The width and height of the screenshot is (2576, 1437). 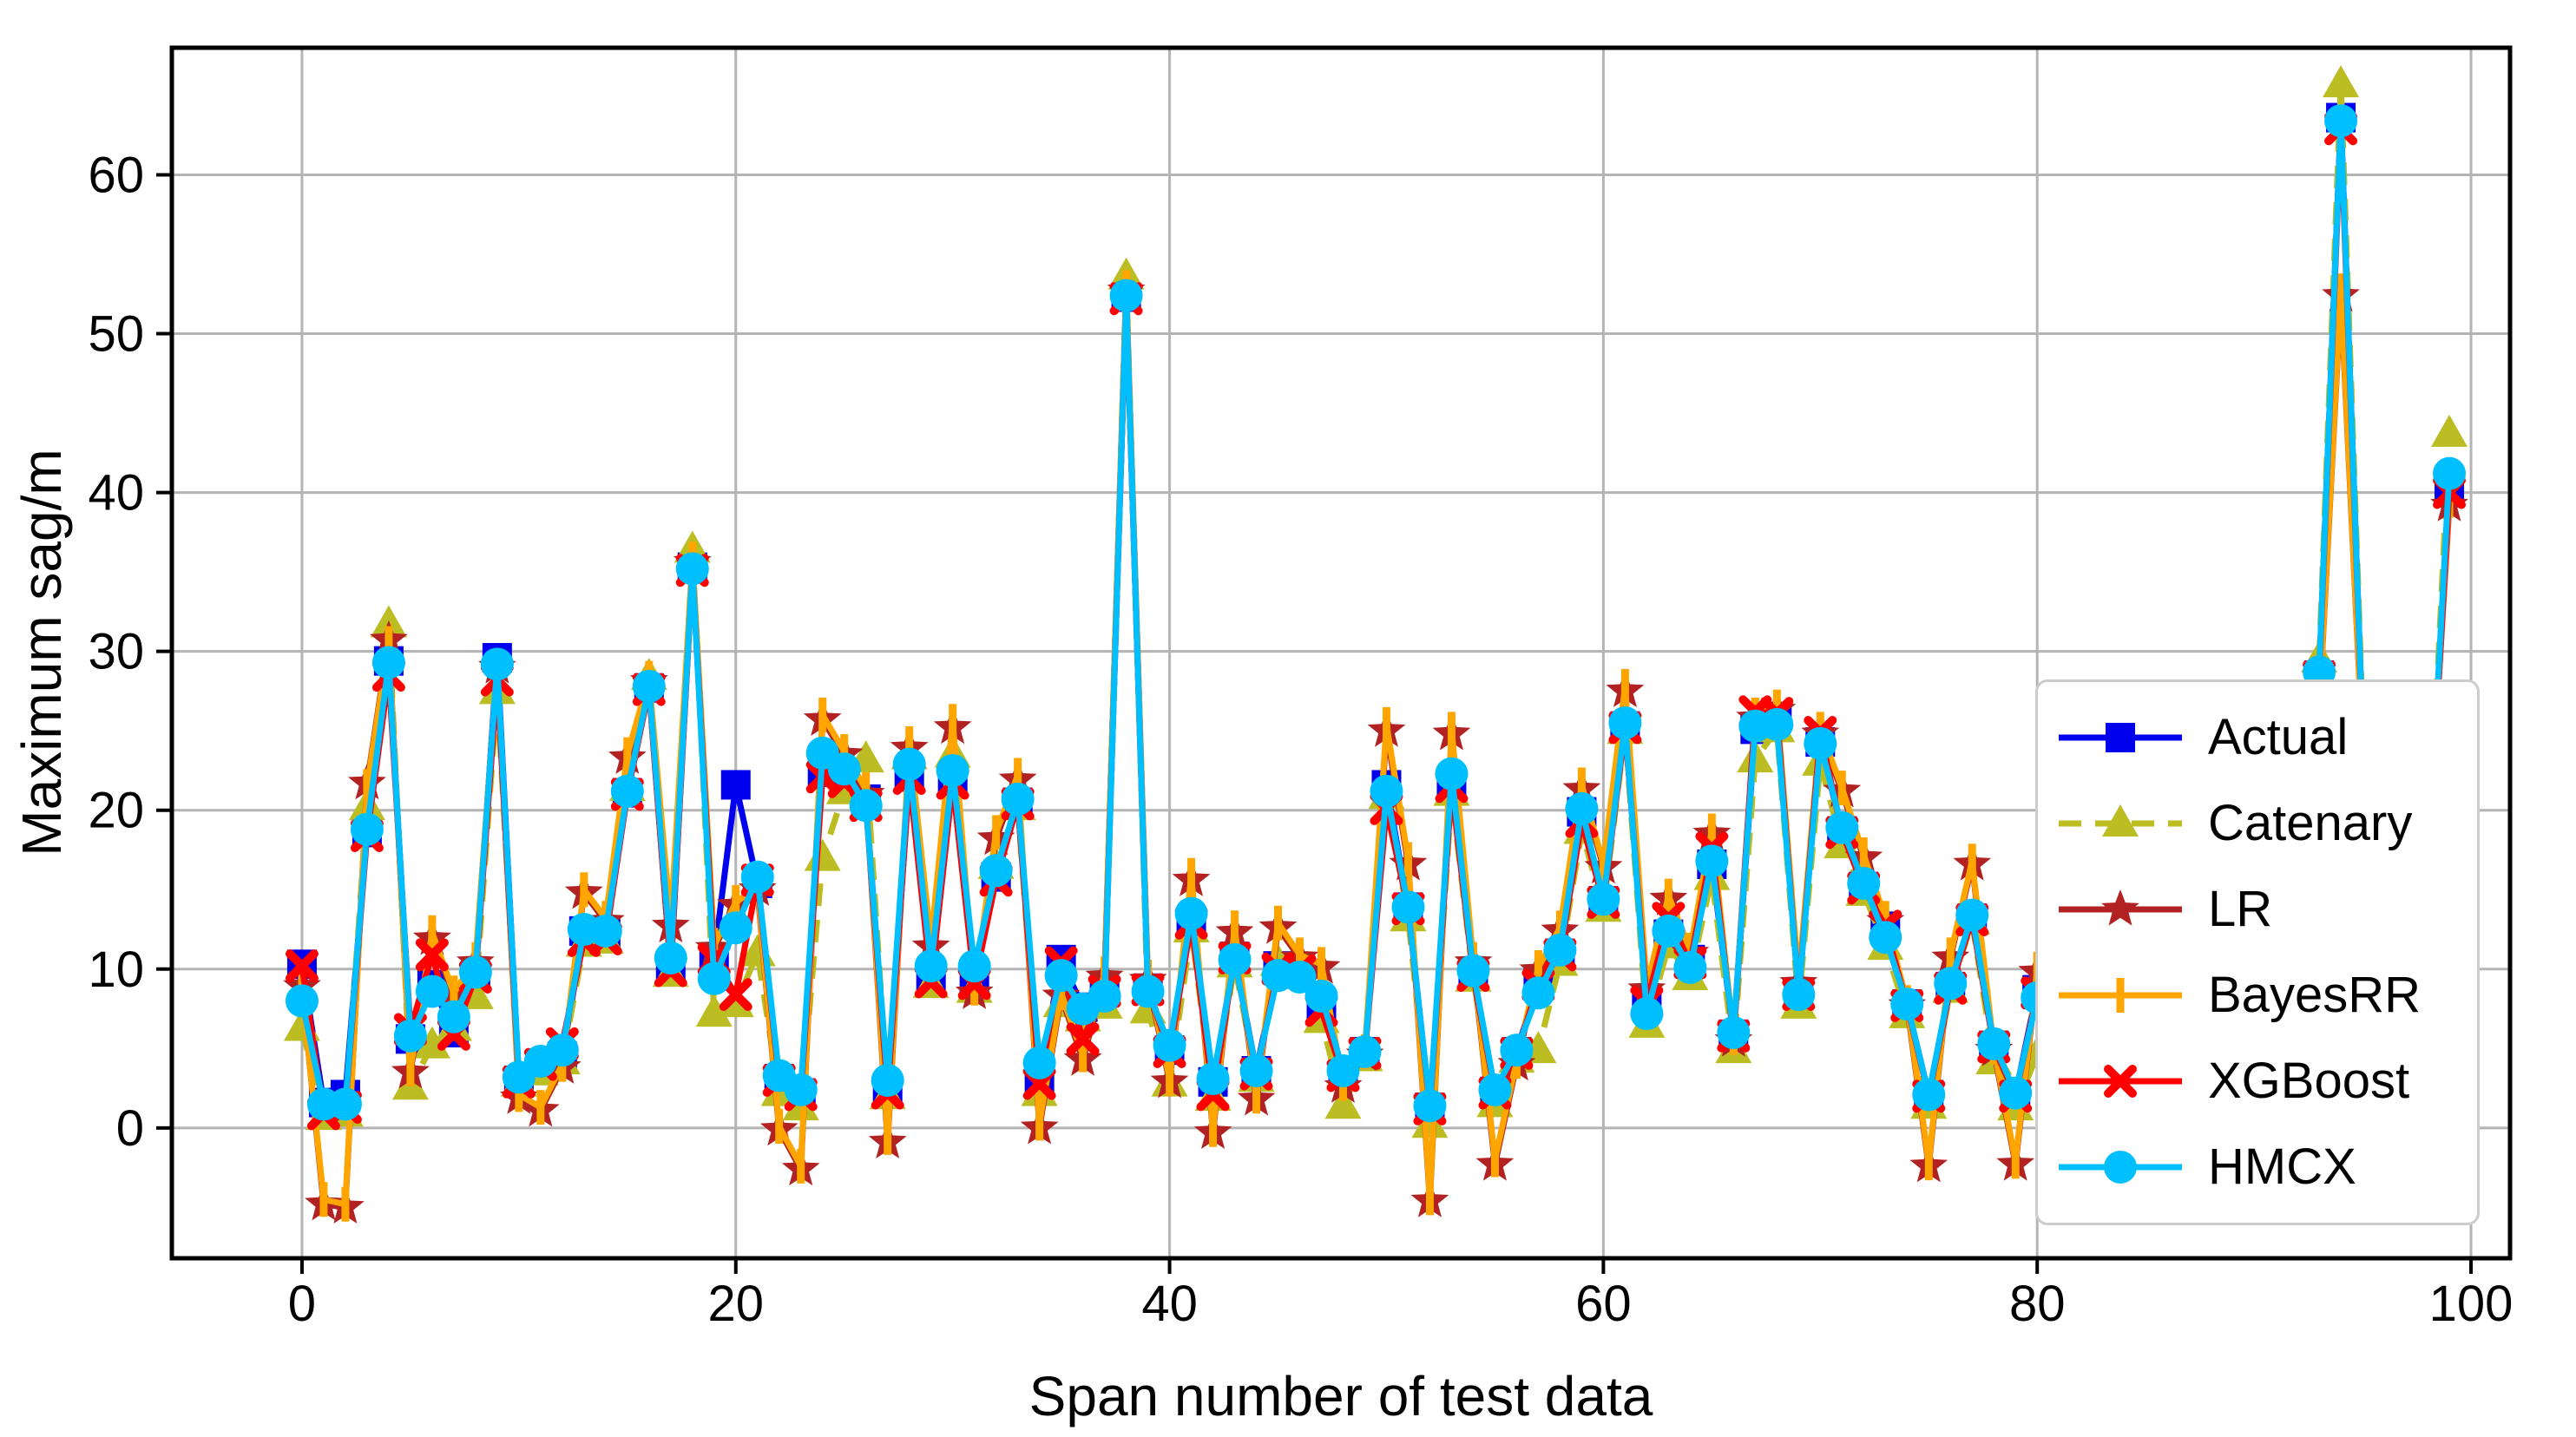 What do you see at coordinates (2120, 1082) in the screenshot?
I see `xgboost-line-swatch-icon` at bounding box center [2120, 1082].